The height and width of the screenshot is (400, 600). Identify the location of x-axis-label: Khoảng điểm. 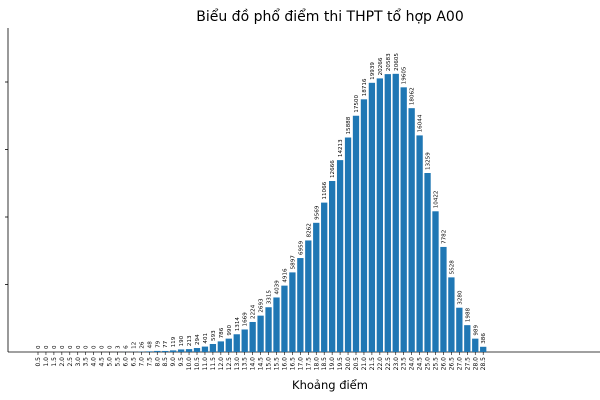
(330, 385).